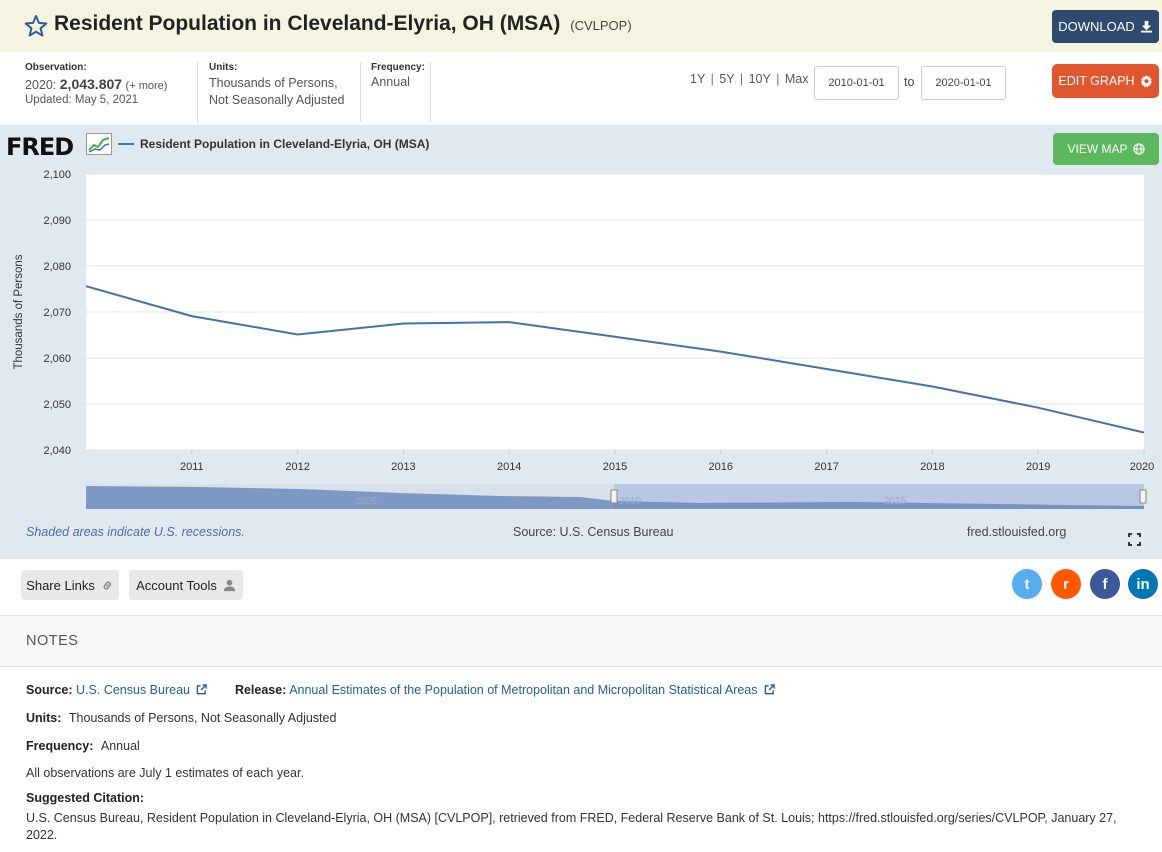 Image resolution: width=1162 pixels, height=852 pixels. What do you see at coordinates (107, 585) in the screenshot?
I see `link-icon` at bounding box center [107, 585].